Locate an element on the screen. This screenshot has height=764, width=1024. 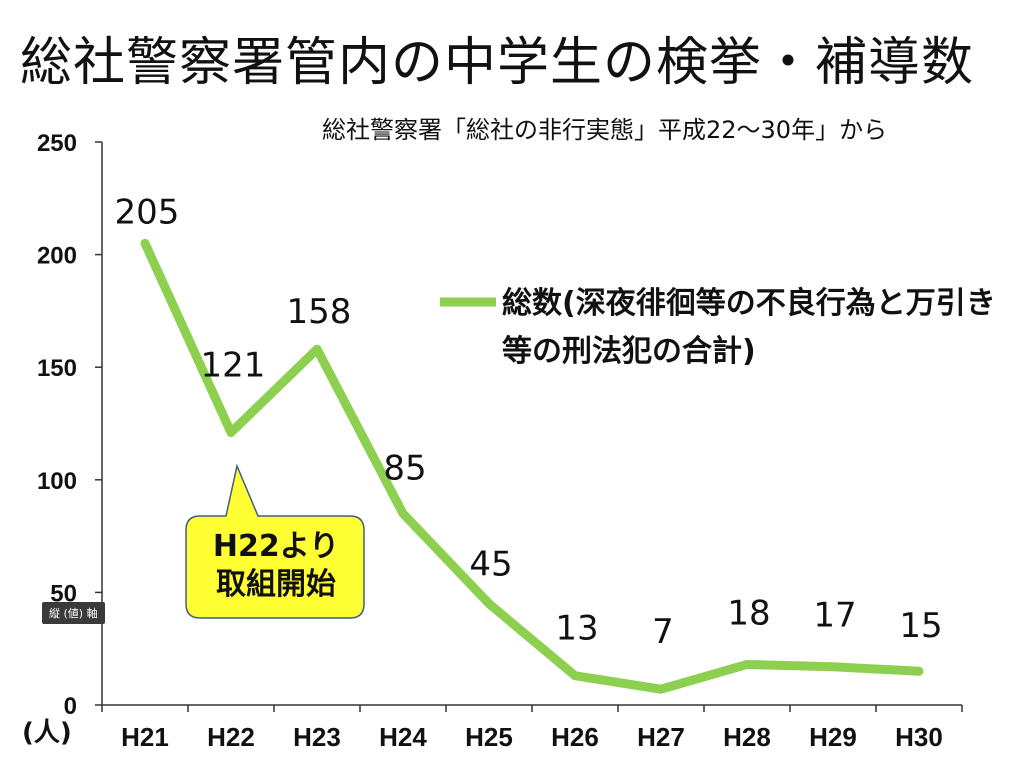
callout-box is located at coordinates (275, 541).